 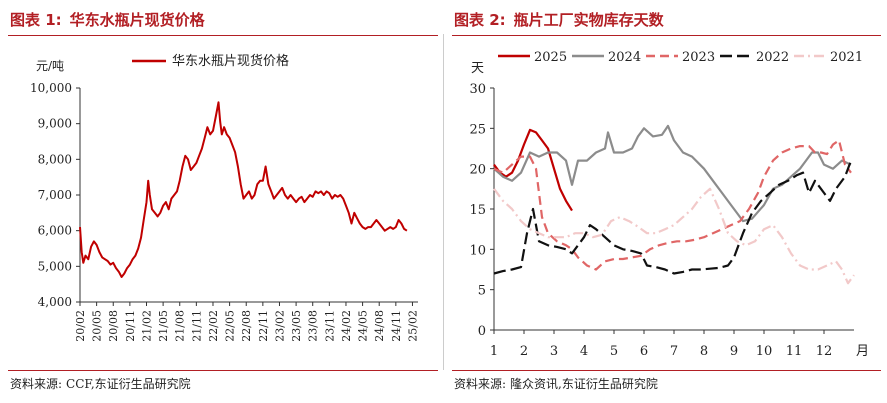 What do you see at coordinates (862, 351) in the screenshot?
I see `chart2-x-axis-label: 月` at bounding box center [862, 351].